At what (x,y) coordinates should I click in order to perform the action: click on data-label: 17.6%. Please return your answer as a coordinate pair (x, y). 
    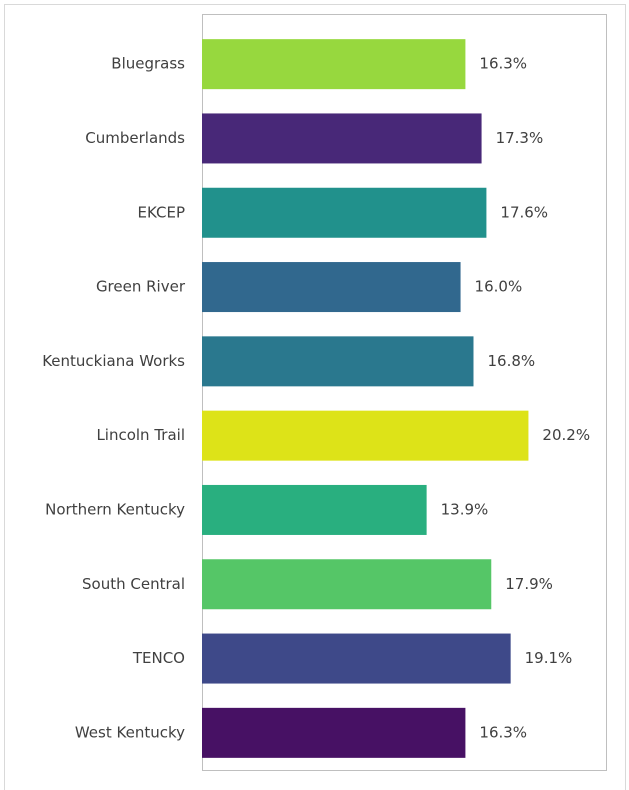
    Looking at the image, I should click on (524, 212).